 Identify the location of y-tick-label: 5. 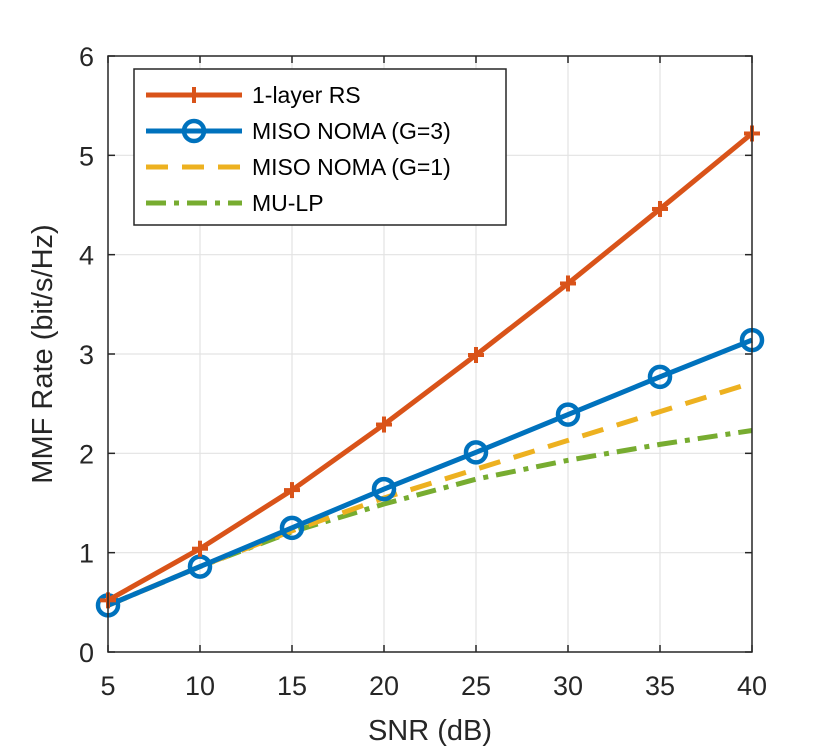
(86, 156).